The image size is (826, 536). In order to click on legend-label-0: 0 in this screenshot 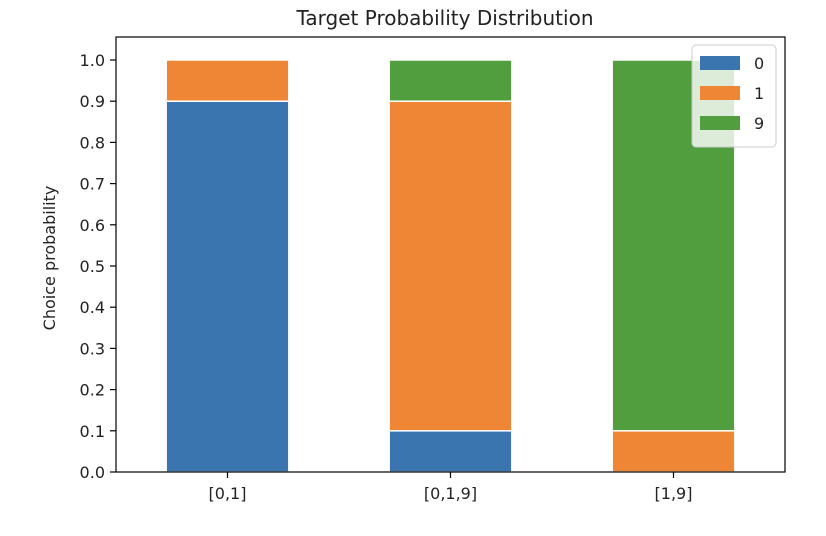, I will do `click(759, 63)`.